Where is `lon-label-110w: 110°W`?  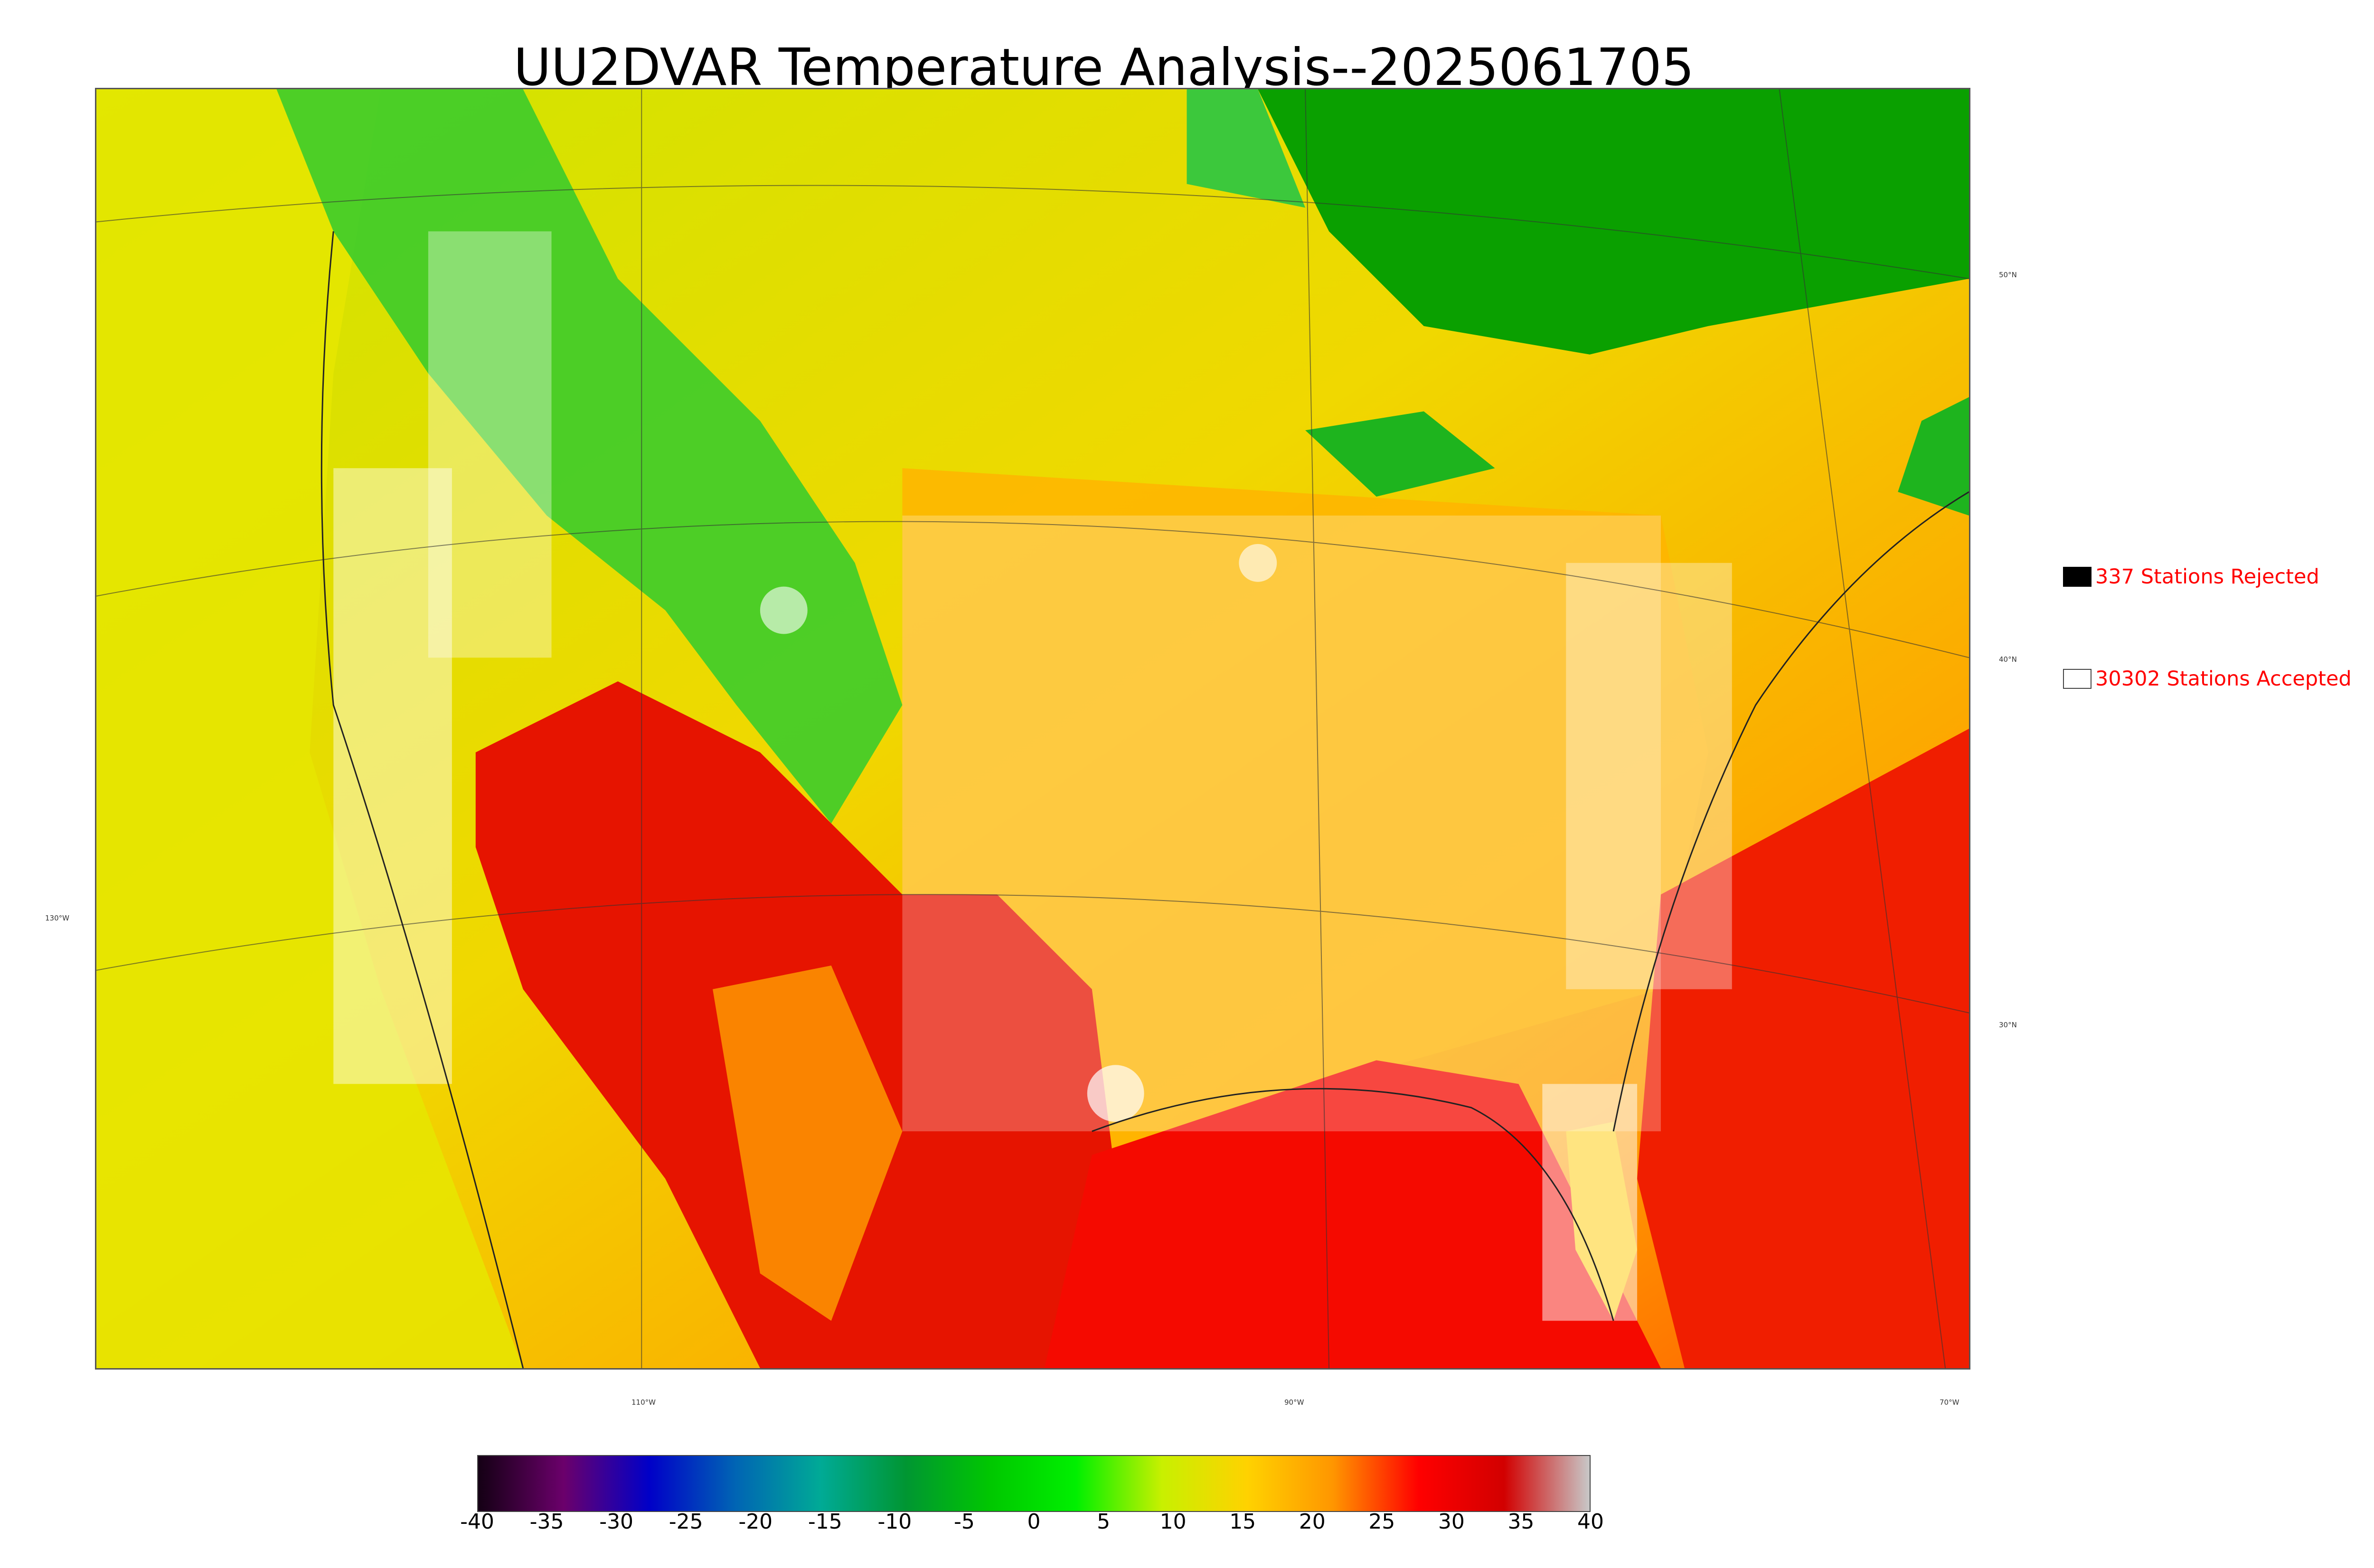
lon-label-110w: 110°W is located at coordinates (643, 1403).